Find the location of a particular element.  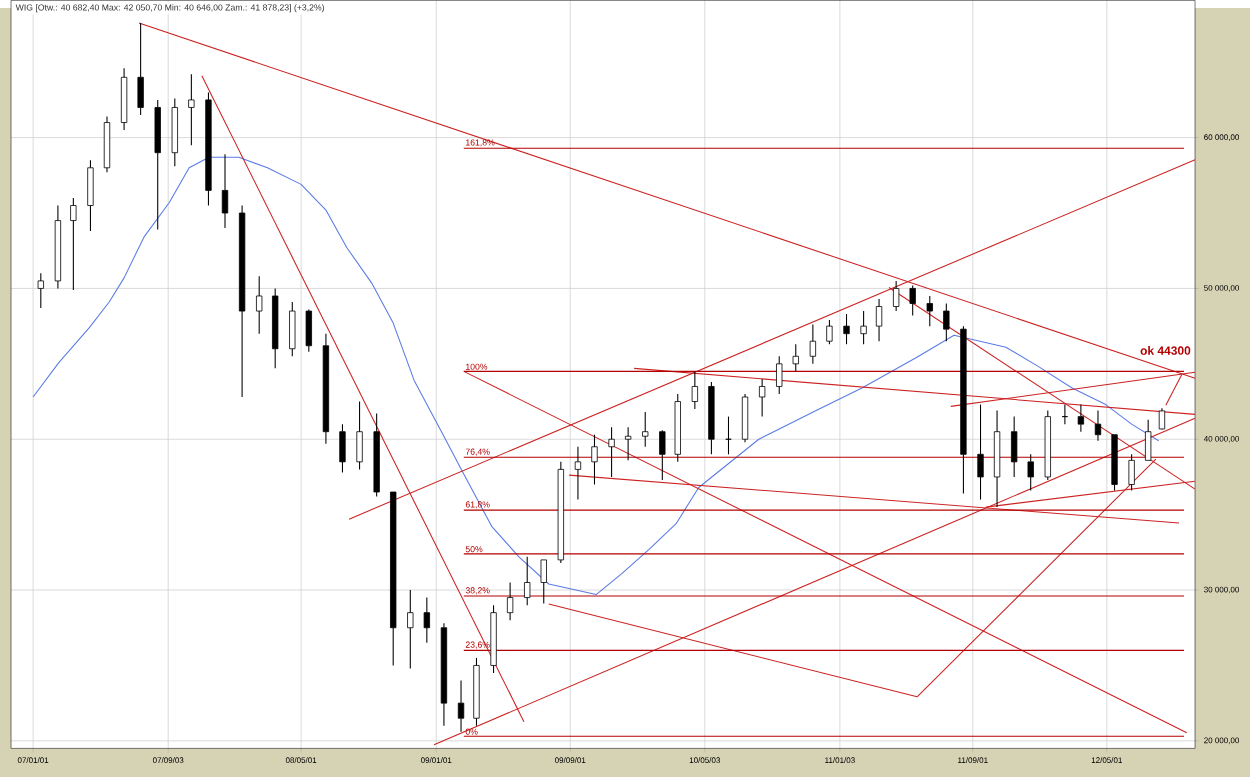

chart-title: WIG [Otw.: 40 682,40 Max: 42 050,70 Min: 40 646,00 Zam.: 41 878,23] (+3,2%) is located at coordinates (169, 8).